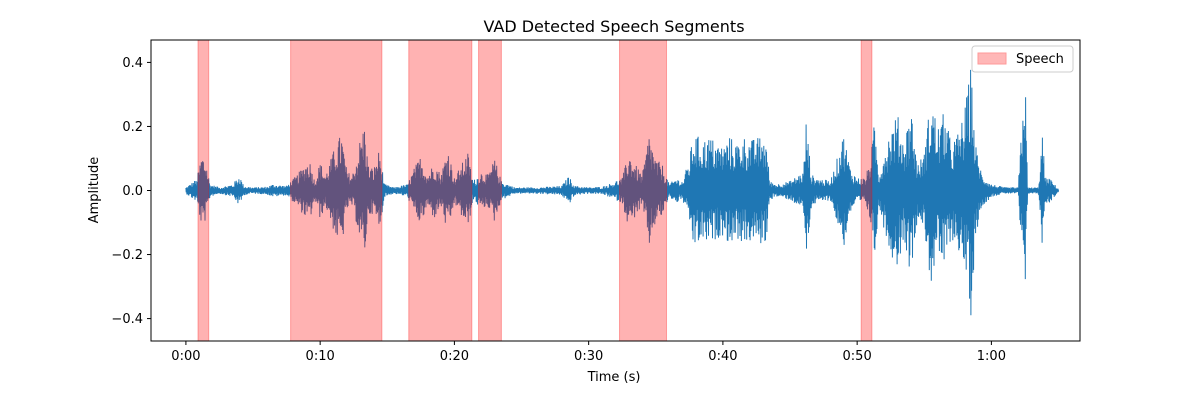 The height and width of the screenshot is (400, 1200). Describe the element at coordinates (127, 255) in the screenshot. I see `y-tick-label: −0.2` at that location.